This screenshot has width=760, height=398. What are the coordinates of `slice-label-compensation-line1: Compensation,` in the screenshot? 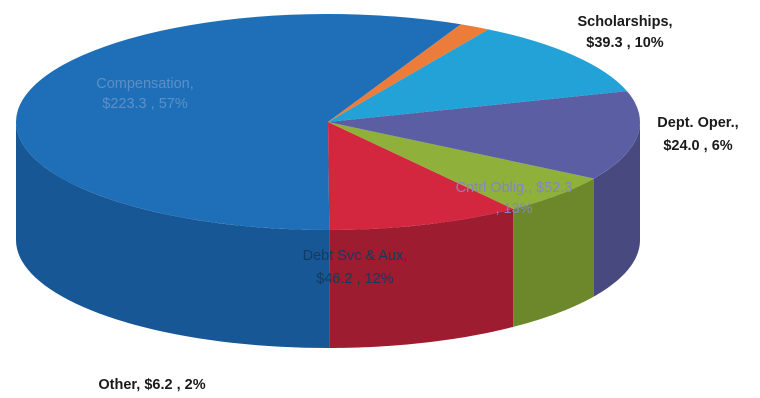 It's located at (145, 84).